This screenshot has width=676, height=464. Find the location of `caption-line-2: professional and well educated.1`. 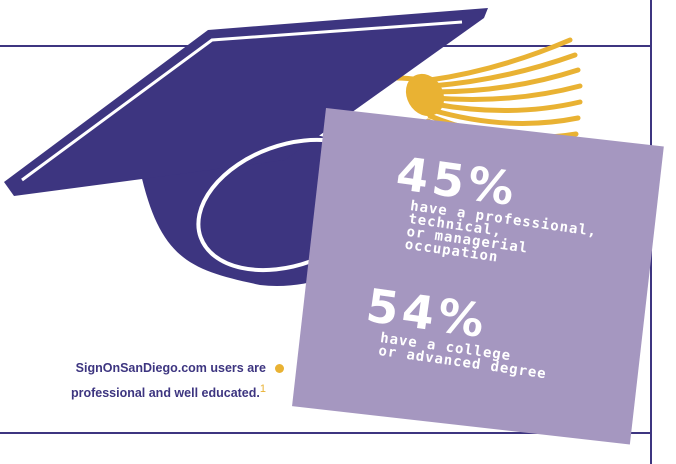

caption-line-2: professional and well educated.1 is located at coordinates (136, 391).